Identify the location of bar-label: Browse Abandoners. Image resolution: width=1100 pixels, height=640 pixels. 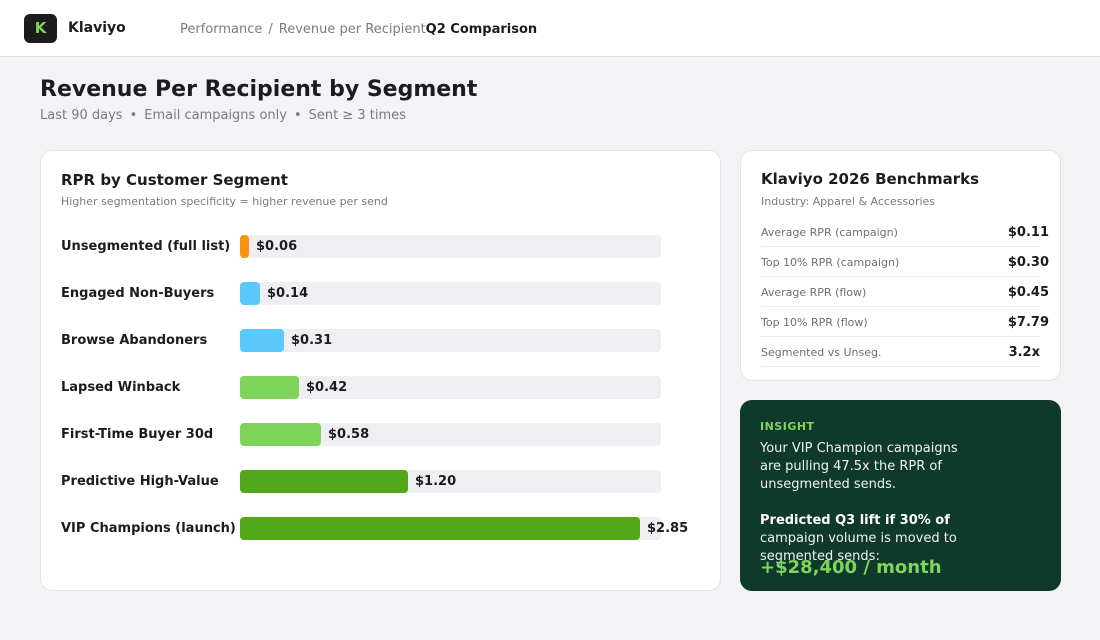
(134, 340).